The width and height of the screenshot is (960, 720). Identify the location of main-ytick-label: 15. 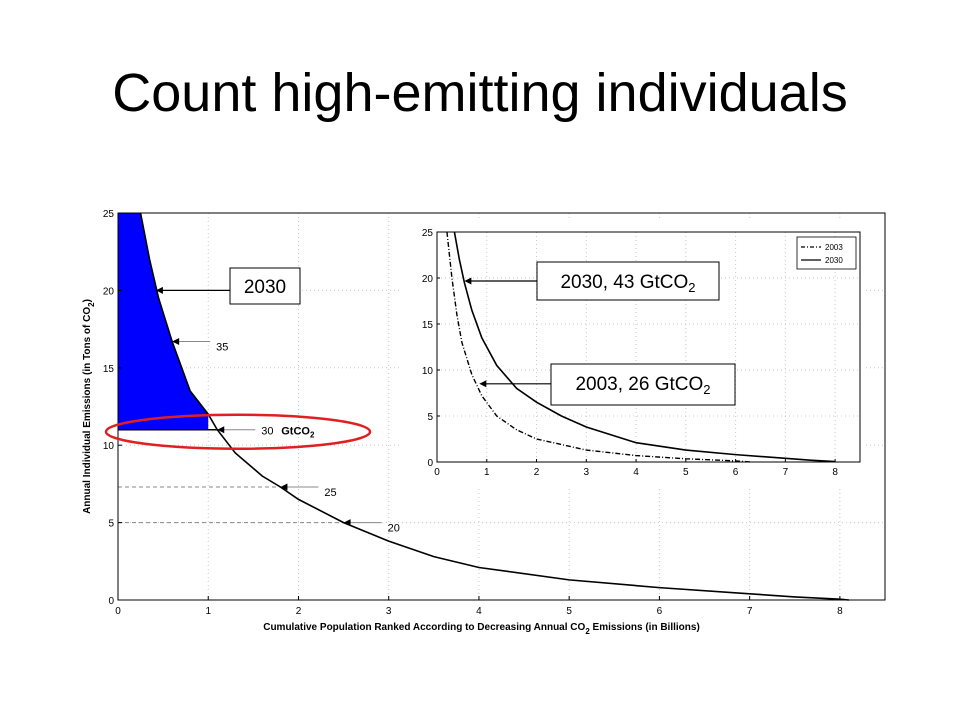
(109, 369).